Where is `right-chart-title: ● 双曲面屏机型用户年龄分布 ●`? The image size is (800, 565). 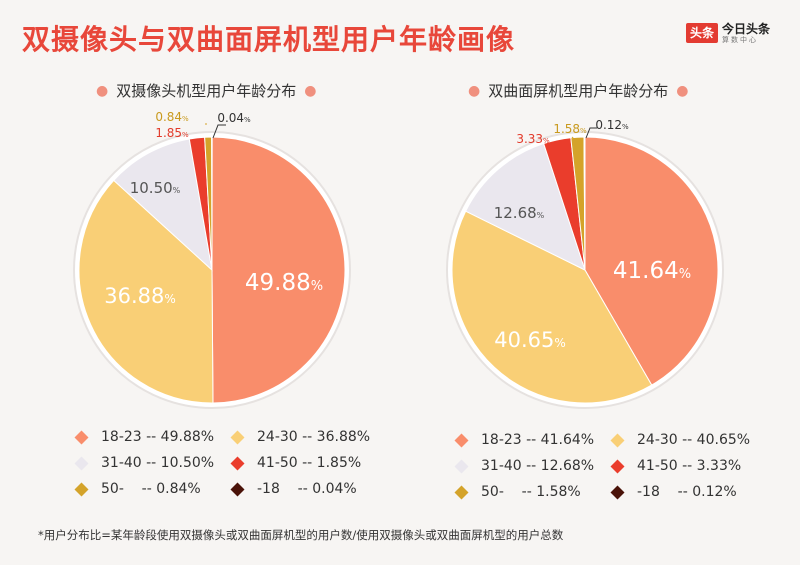 right-chart-title: ● 双曲面屏机型用户年龄分布 ● is located at coordinates (578, 90).